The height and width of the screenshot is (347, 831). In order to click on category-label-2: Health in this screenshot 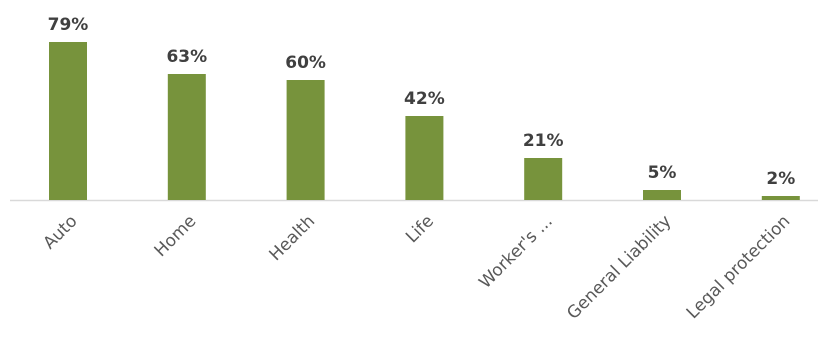, I will do `click(293, 238)`.